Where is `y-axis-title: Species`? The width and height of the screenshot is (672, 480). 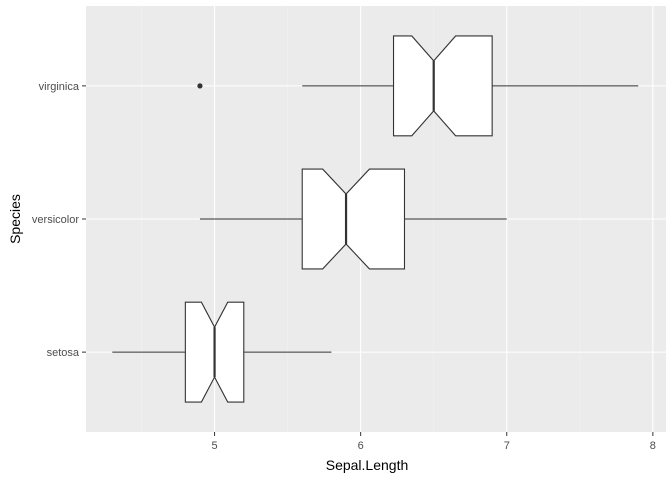
y-axis-title: Species is located at coordinates (15, 219).